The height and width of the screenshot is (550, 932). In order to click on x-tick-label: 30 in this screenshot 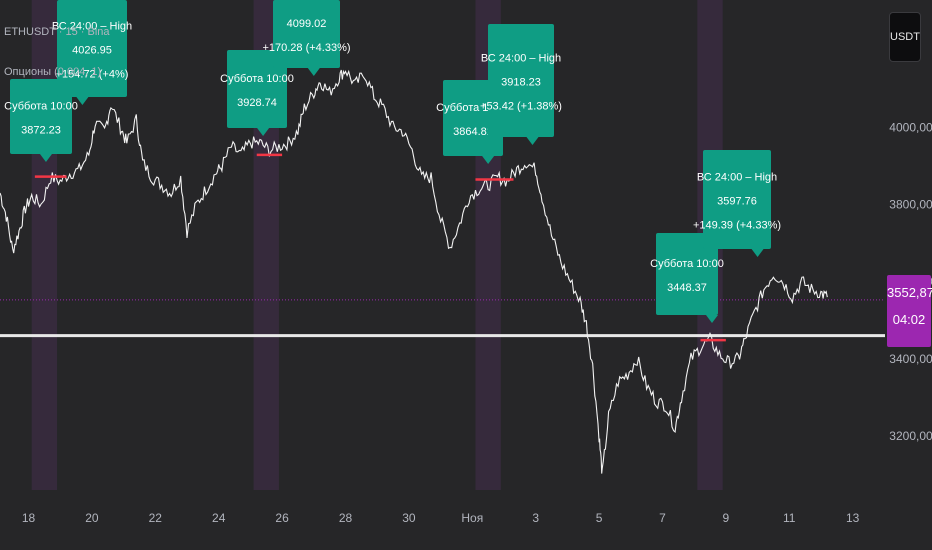, I will do `click(409, 518)`.